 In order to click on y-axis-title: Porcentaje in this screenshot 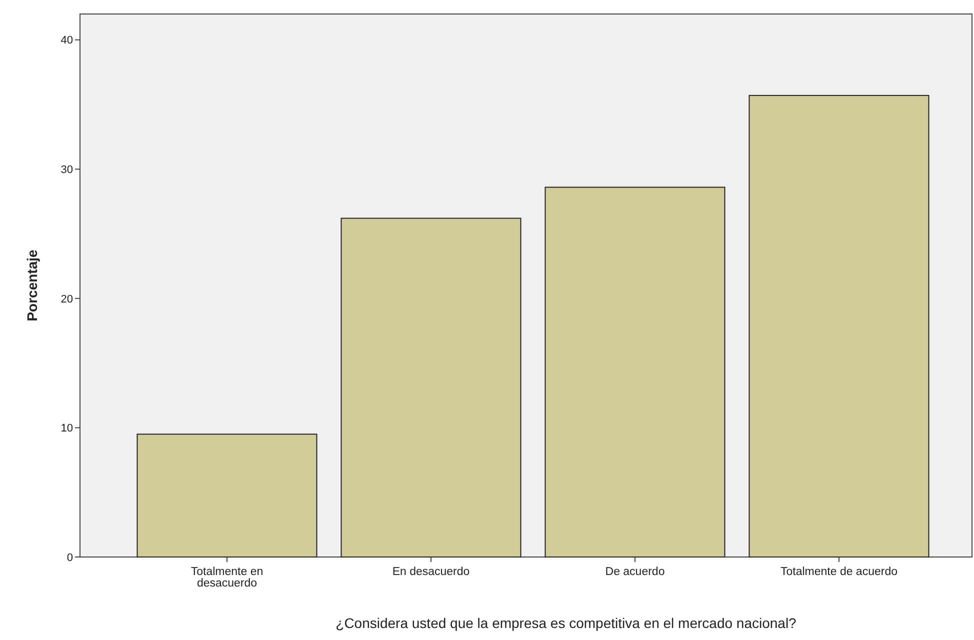, I will do `click(32, 285)`.